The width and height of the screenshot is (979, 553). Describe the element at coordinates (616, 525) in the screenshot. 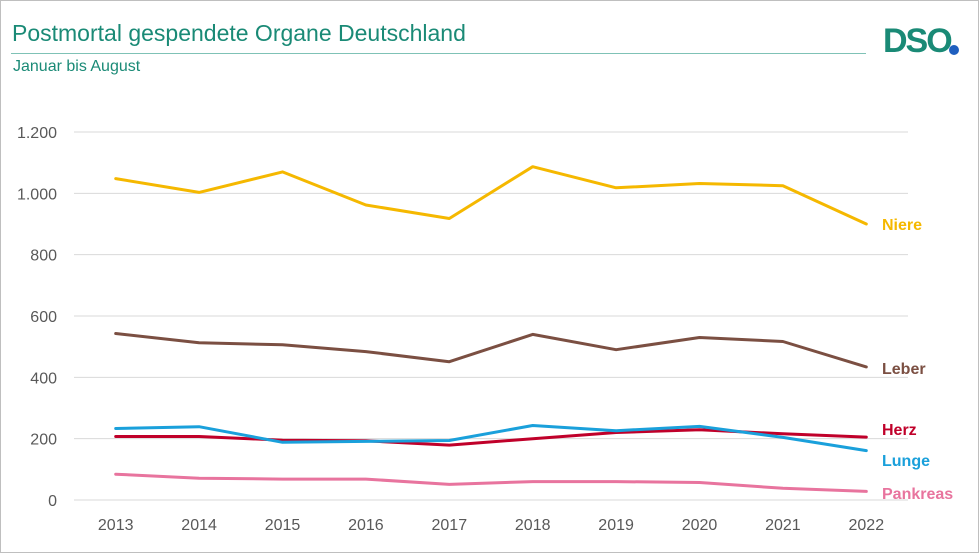

I see `x-tick-label: 2019` at that location.